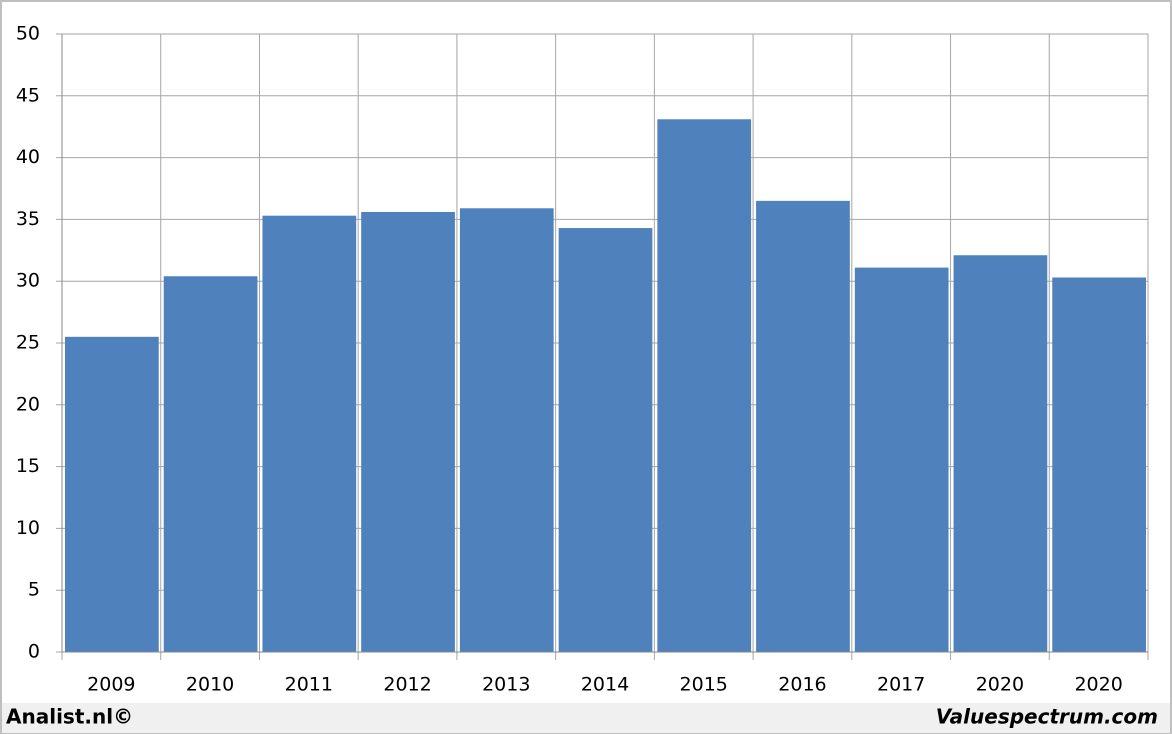 The image size is (1172, 734). Describe the element at coordinates (28, 95) in the screenshot. I see `y-tick-label: 45` at that location.